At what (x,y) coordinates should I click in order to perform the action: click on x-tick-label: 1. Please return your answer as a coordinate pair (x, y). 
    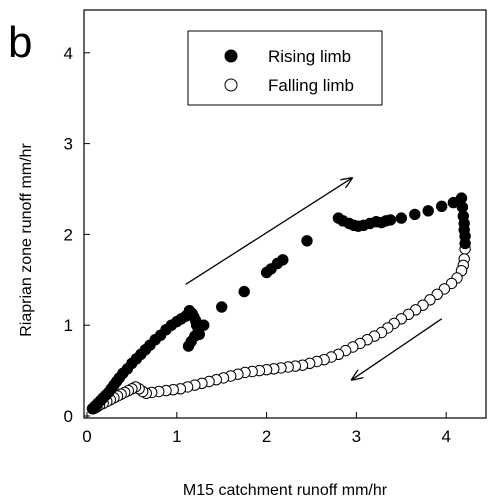
    Looking at the image, I should click on (176, 436).